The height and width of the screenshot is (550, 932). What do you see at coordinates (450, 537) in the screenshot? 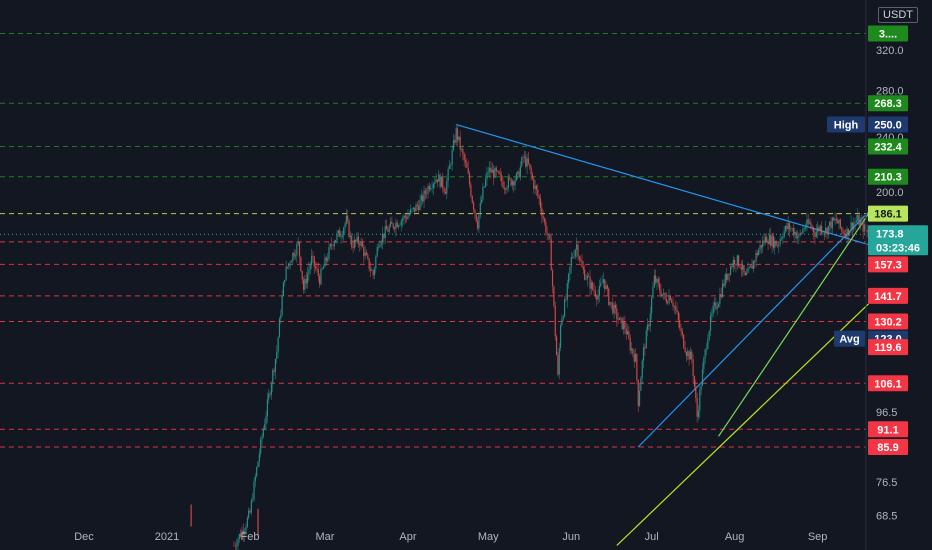
I see `time-axis-ticks: Dec 2021 Feb Mar Apr May Jun Jul Aug Sep` at bounding box center [450, 537].